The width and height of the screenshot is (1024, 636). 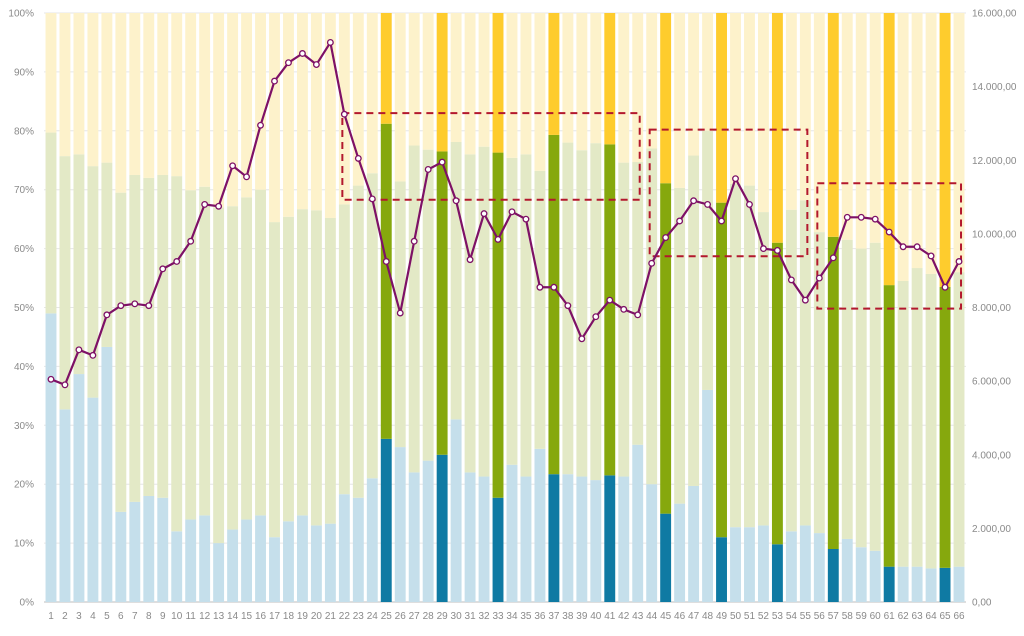 I want to click on x-axis-tick-label: 57, so click(x=834, y=616).